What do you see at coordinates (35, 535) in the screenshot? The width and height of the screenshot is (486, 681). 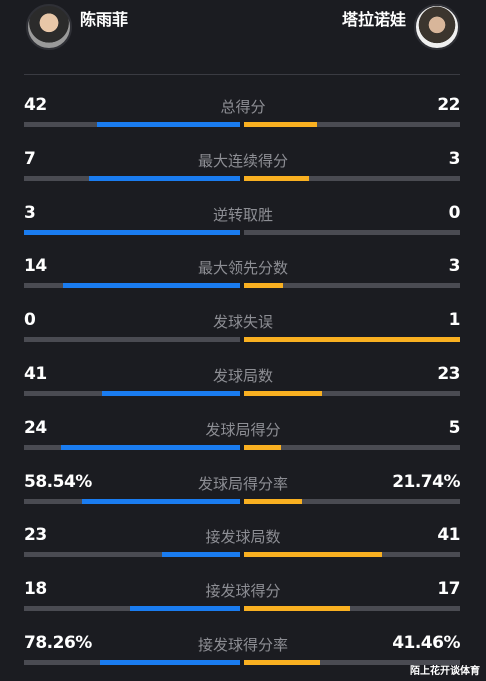 I see `left-stat-value: 23` at bounding box center [35, 535].